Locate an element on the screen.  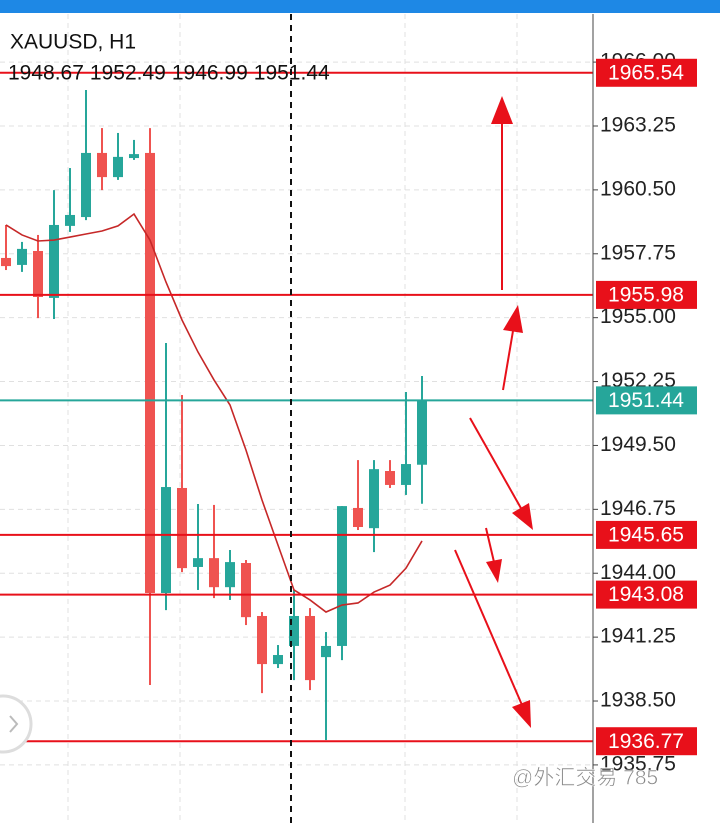
y-tick-label: 1938.50 is located at coordinates (638, 700).